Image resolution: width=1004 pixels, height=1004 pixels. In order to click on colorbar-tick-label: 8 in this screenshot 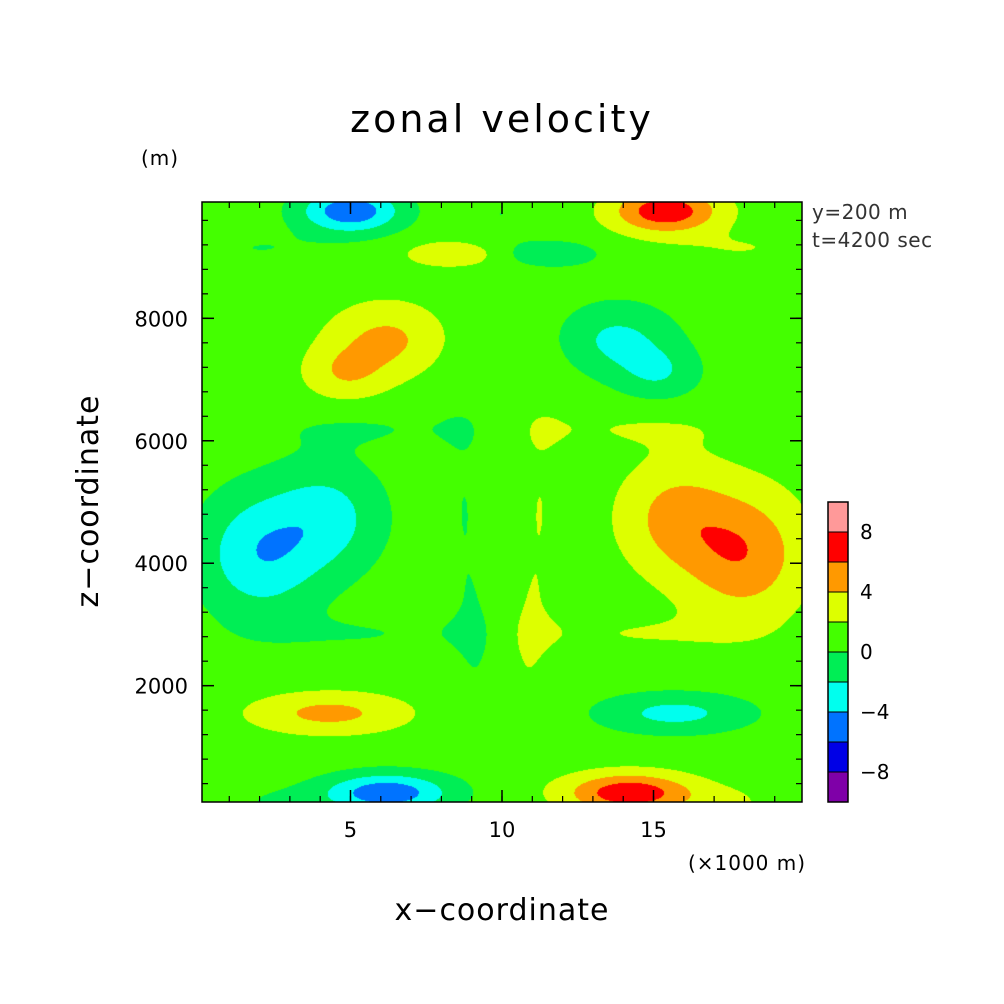, I will do `click(866, 532)`.